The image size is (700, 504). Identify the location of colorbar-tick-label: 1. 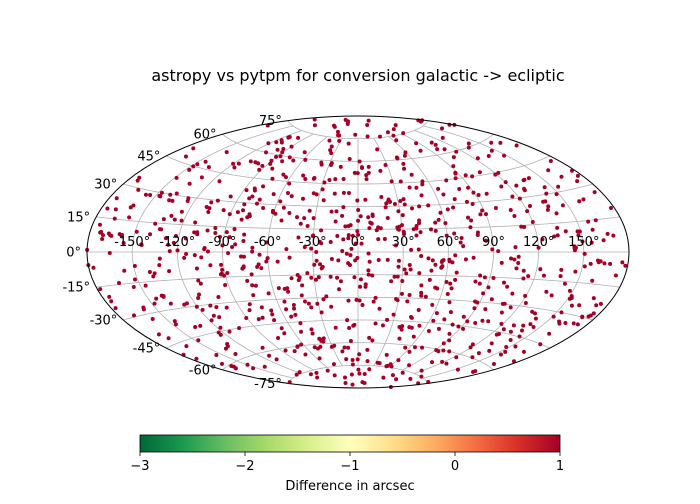
(560, 466).